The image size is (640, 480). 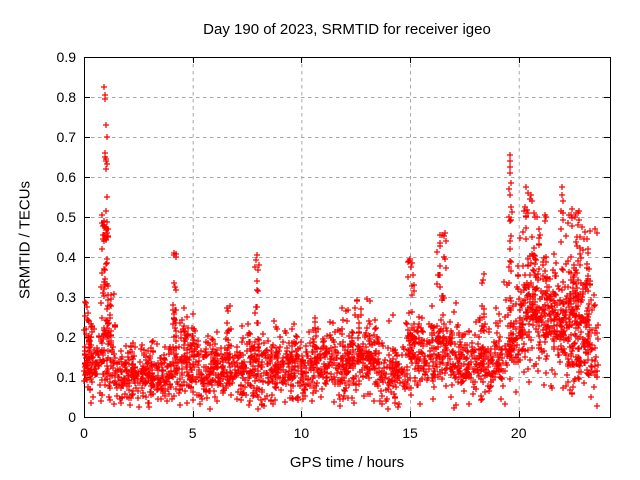 What do you see at coordinates (67, 137) in the screenshot?
I see `y-tick-label: 0.7` at bounding box center [67, 137].